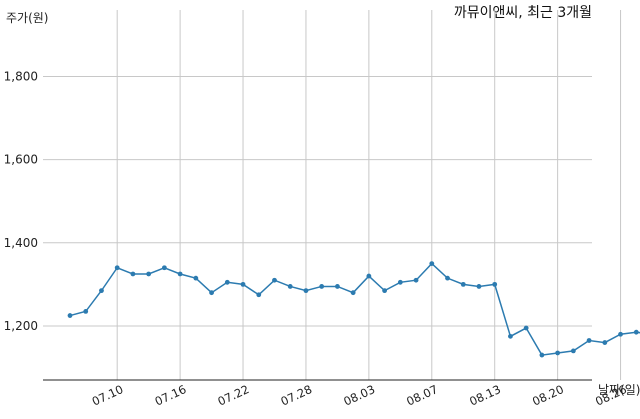 The height and width of the screenshot is (419, 640). What do you see at coordinates (21, 160) in the screenshot?
I see `y-tick-label: 1,600` at bounding box center [21, 160].